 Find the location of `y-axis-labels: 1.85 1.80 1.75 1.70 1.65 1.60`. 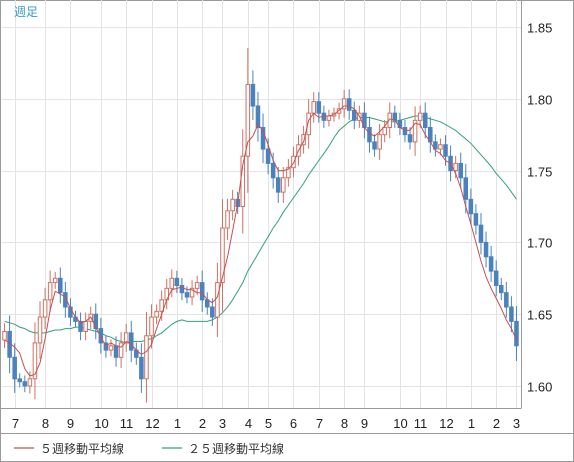

y-axis-labels: 1.85 1.80 1.75 1.70 1.65 1.60 is located at coordinates (539, 208).